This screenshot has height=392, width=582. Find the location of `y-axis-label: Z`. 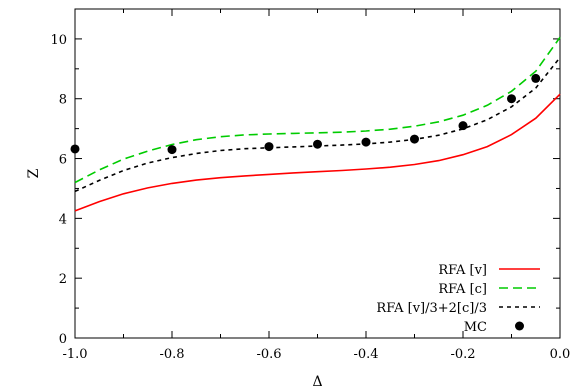

y-axis-label: Z is located at coordinates (34, 173).